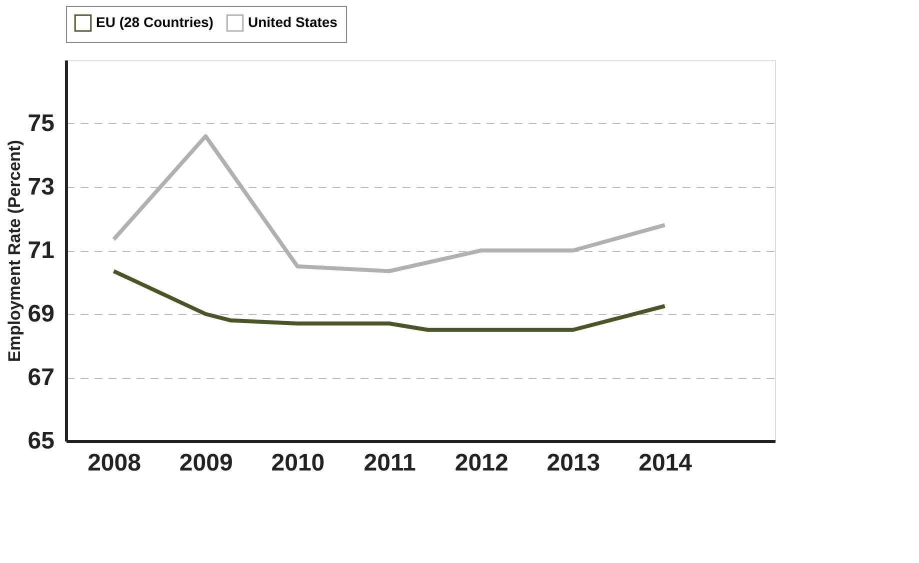 The image size is (919, 563). What do you see at coordinates (14, 251) in the screenshot?
I see `y-axis-title: Employment Rate (Percent)` at bounding box center [14, 251].